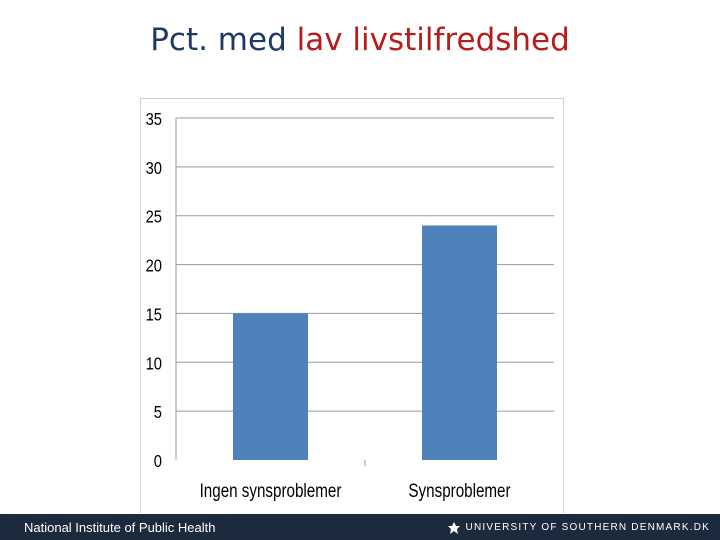 This screenshot has height=540, width=720. I want to click on y-tick-label: 0, so click(158, 462).